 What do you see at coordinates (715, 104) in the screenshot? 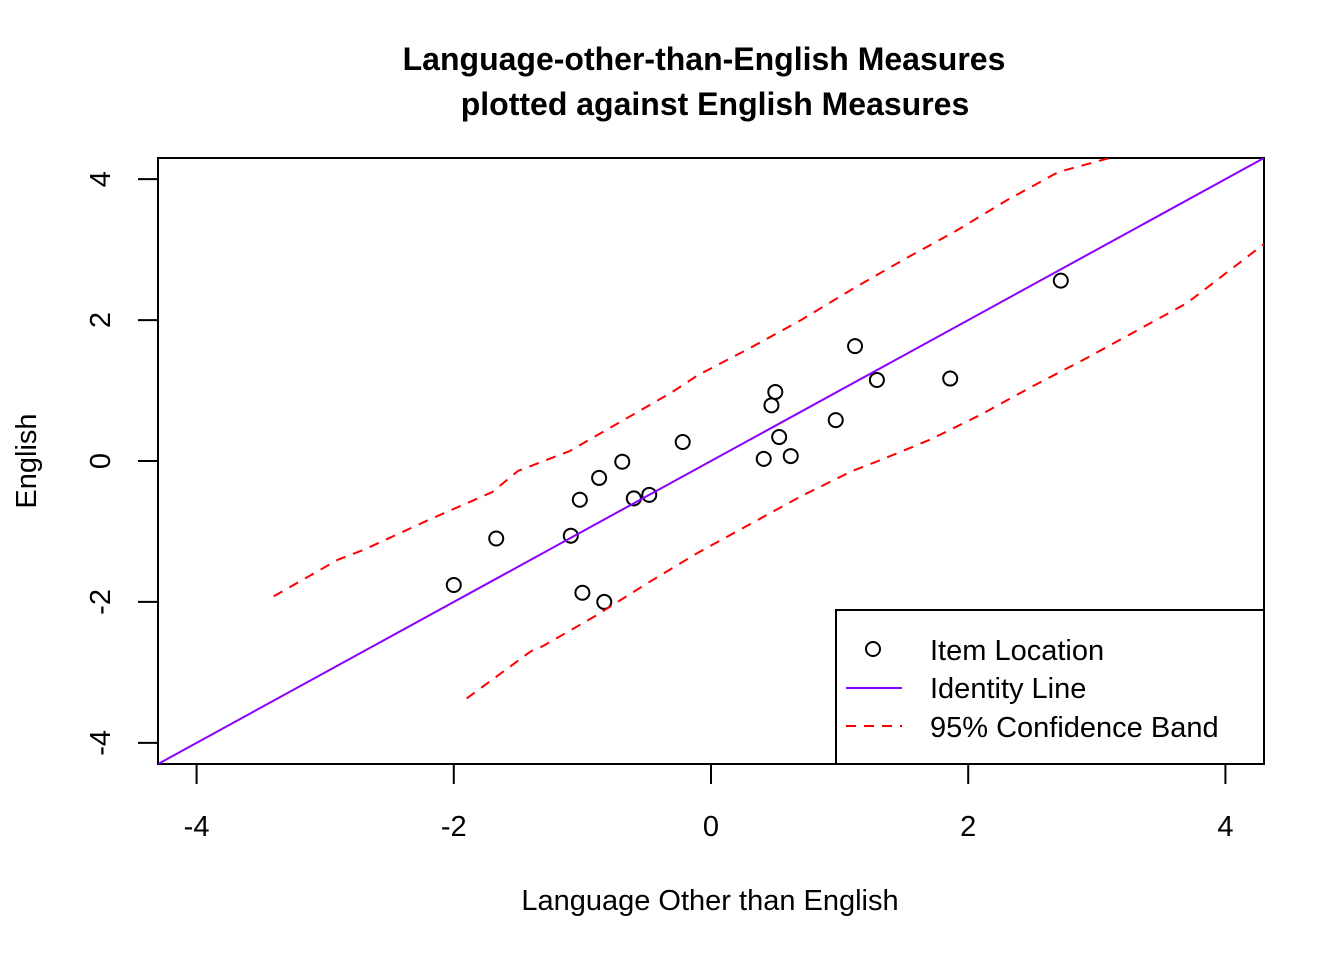
I see `chart-title-line-2: plotted against English Measures` at bounding box center [715, 104].